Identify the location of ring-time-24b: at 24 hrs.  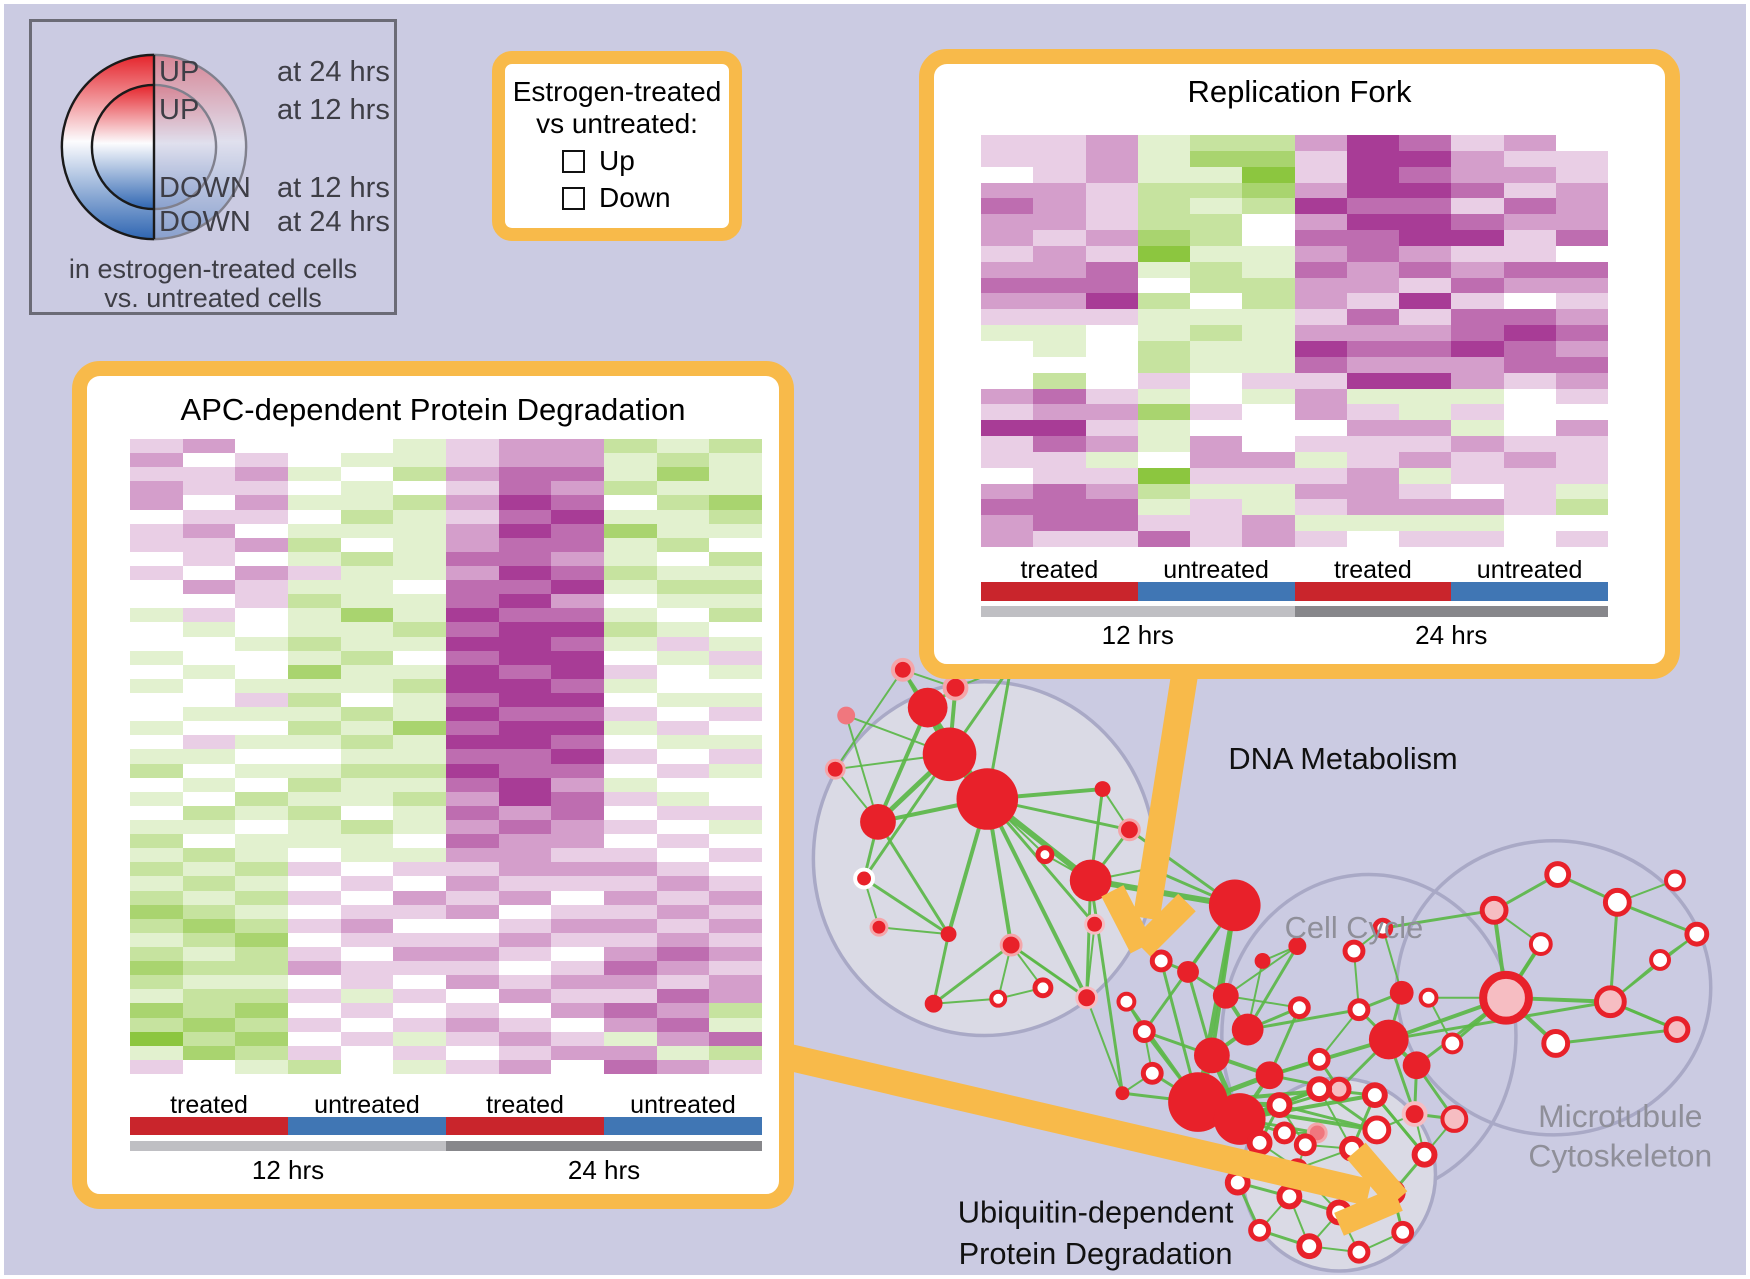
(333, 222).